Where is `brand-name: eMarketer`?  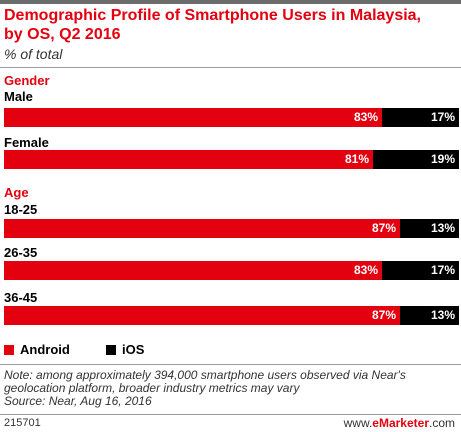 brand-name: eMarketer is located at coordinates (400, 423).